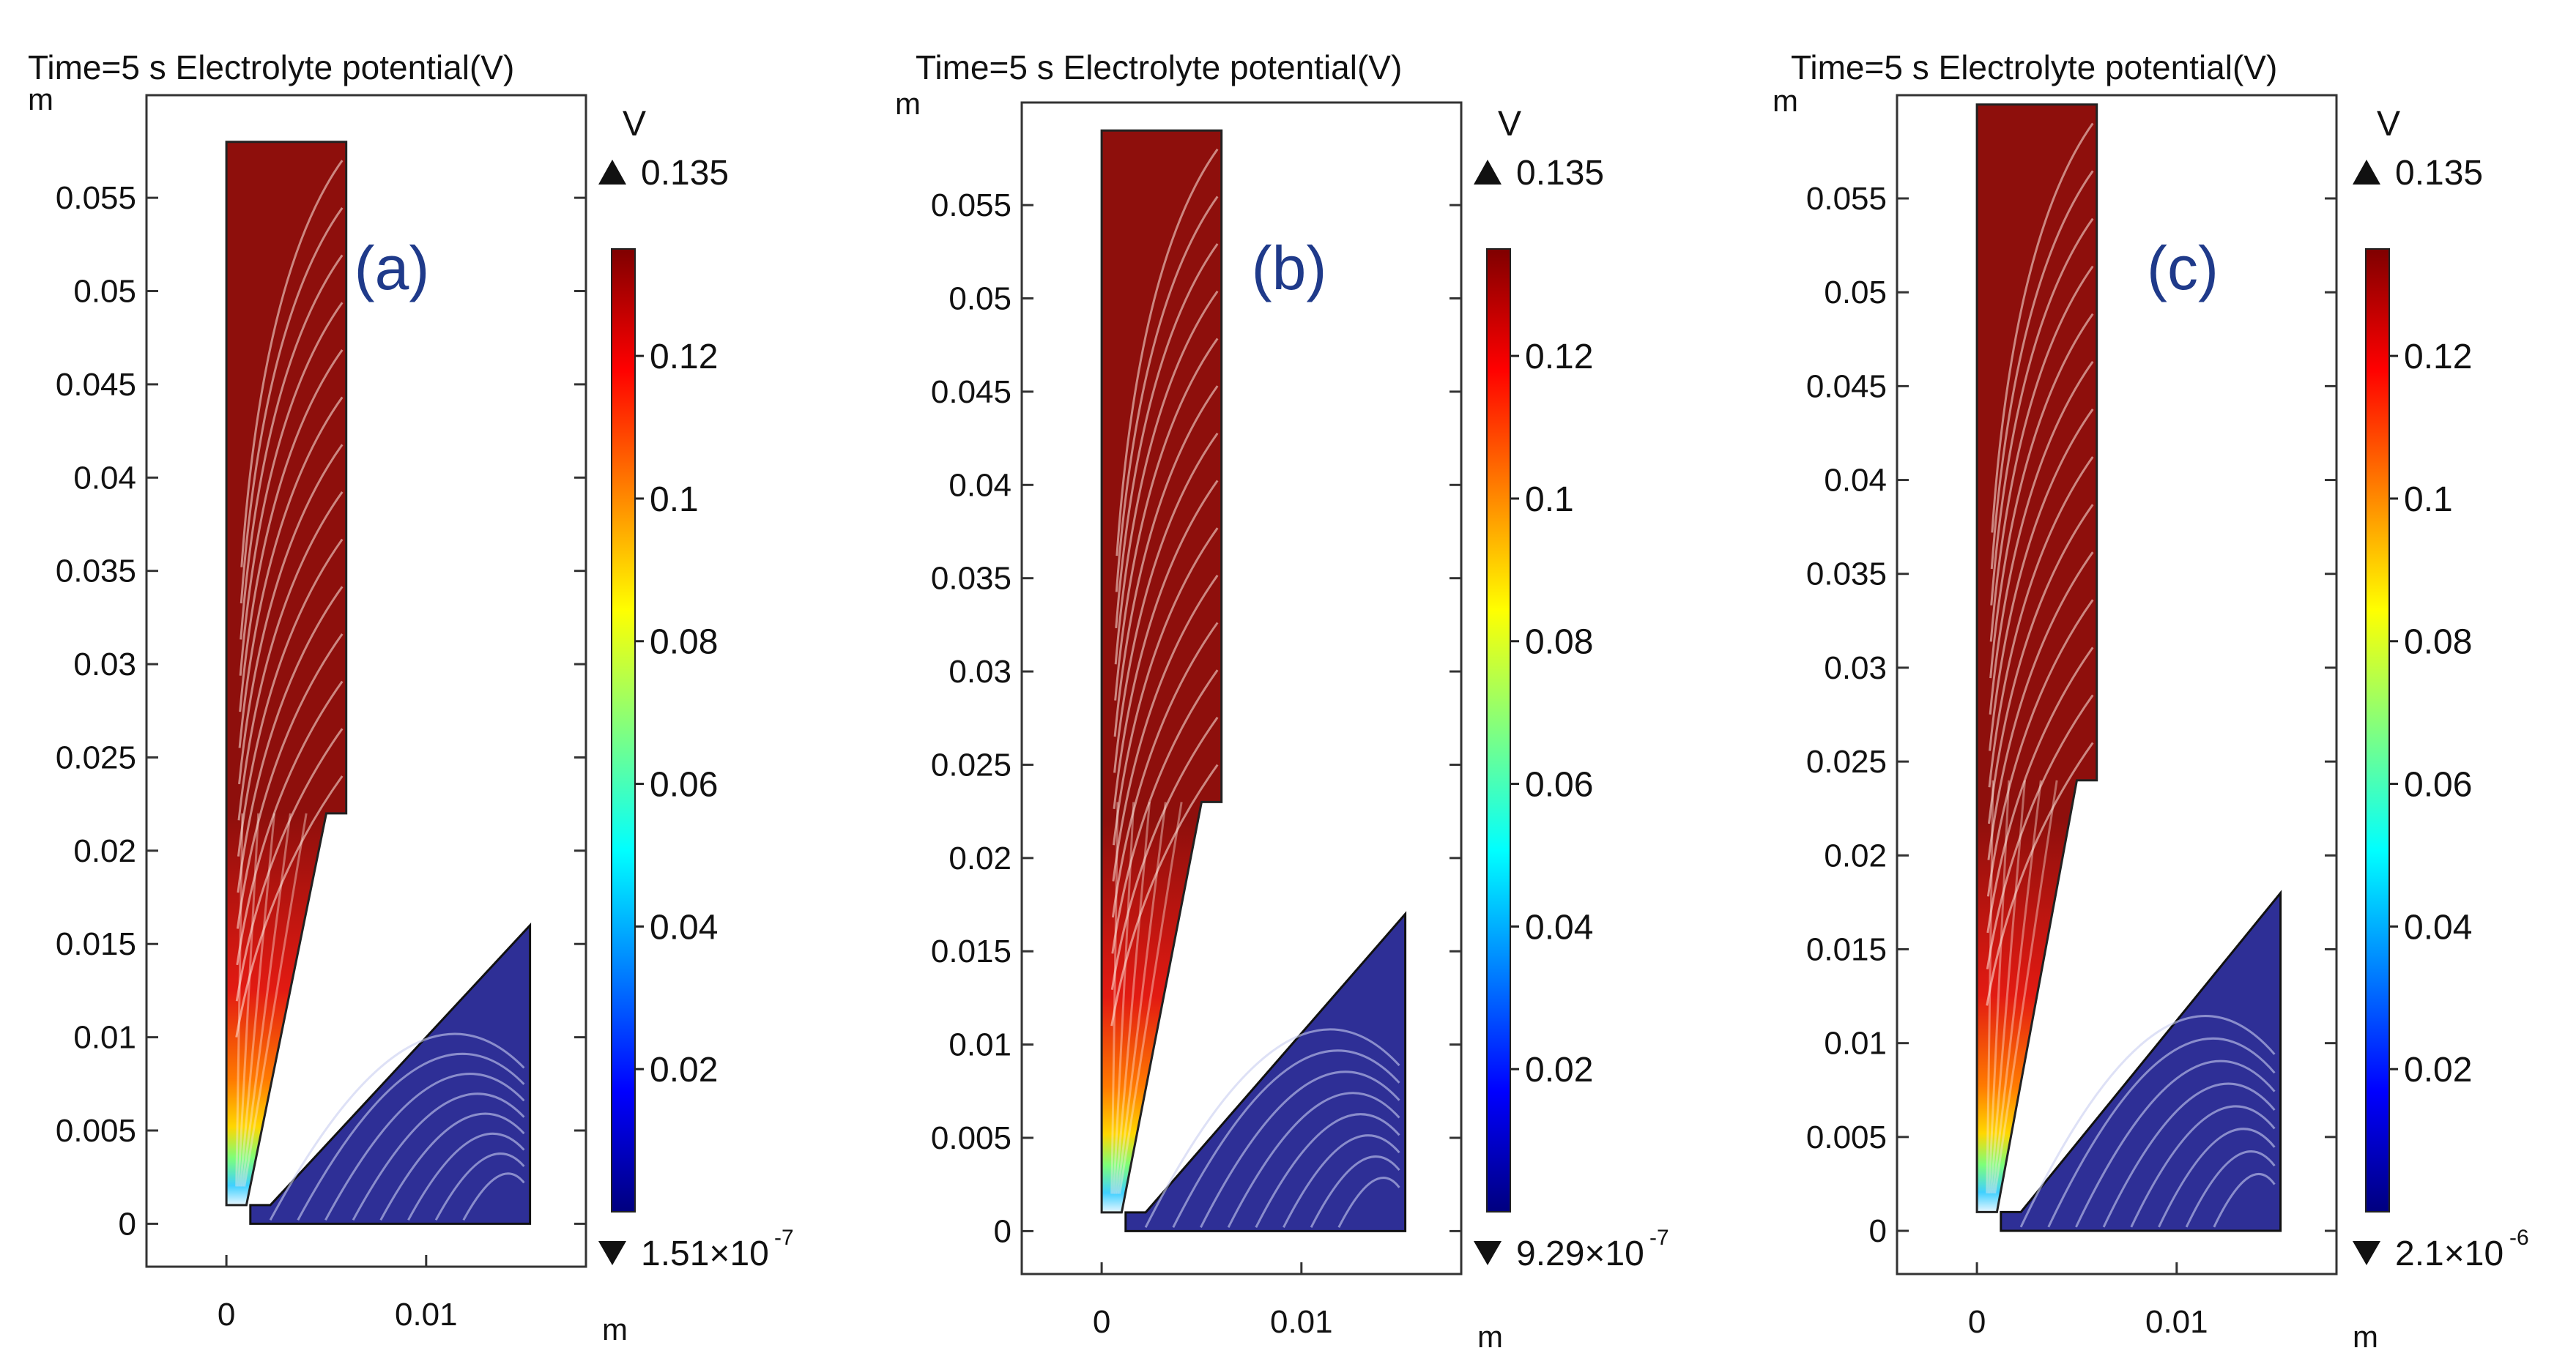 The image size is (2576, 1367). What do you see at coordinates (392, 268) in the screenshot?
I see `panel-label: (a)` at bounding box center [392, 268].